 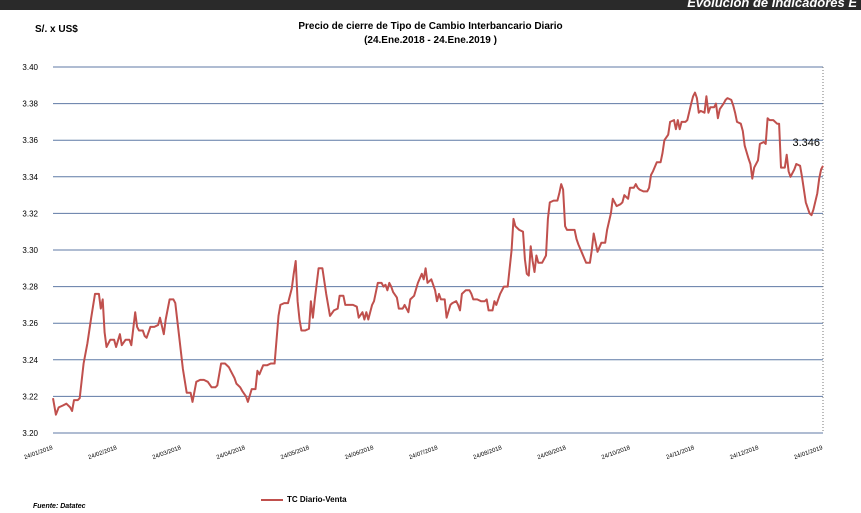 What do you see at coordinates (38, 453) in the screenshot?
I see `x-tick-label: 24/01/2018` at bounding box center [38, 453].